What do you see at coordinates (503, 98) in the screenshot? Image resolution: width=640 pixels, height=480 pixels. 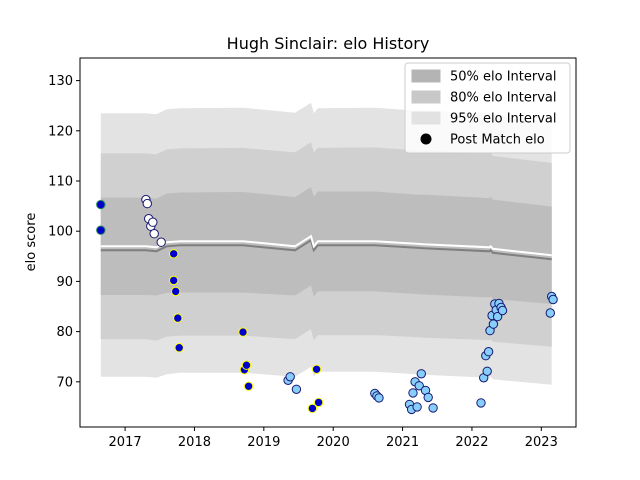 I see `legend-label-1: 80% elo Interval` at bounding box center [503, 98].